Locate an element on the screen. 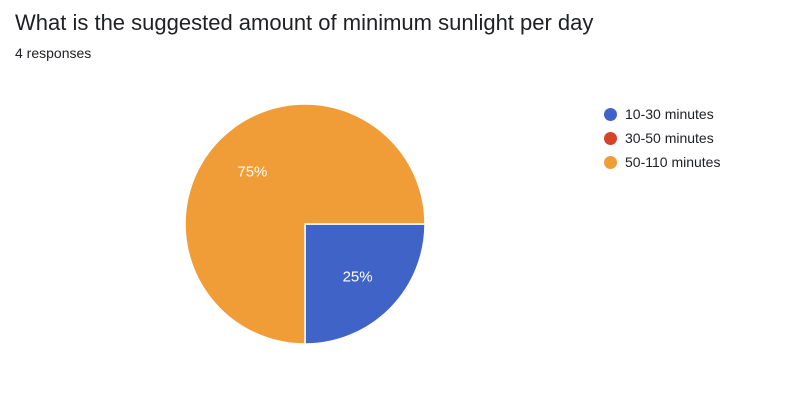 Image resolution: width=786 pixels, height=406 pixels. chart-legend: 10-30 minutes 30-50 minutes 50-110 minutes is located at coordinates (662, 138).